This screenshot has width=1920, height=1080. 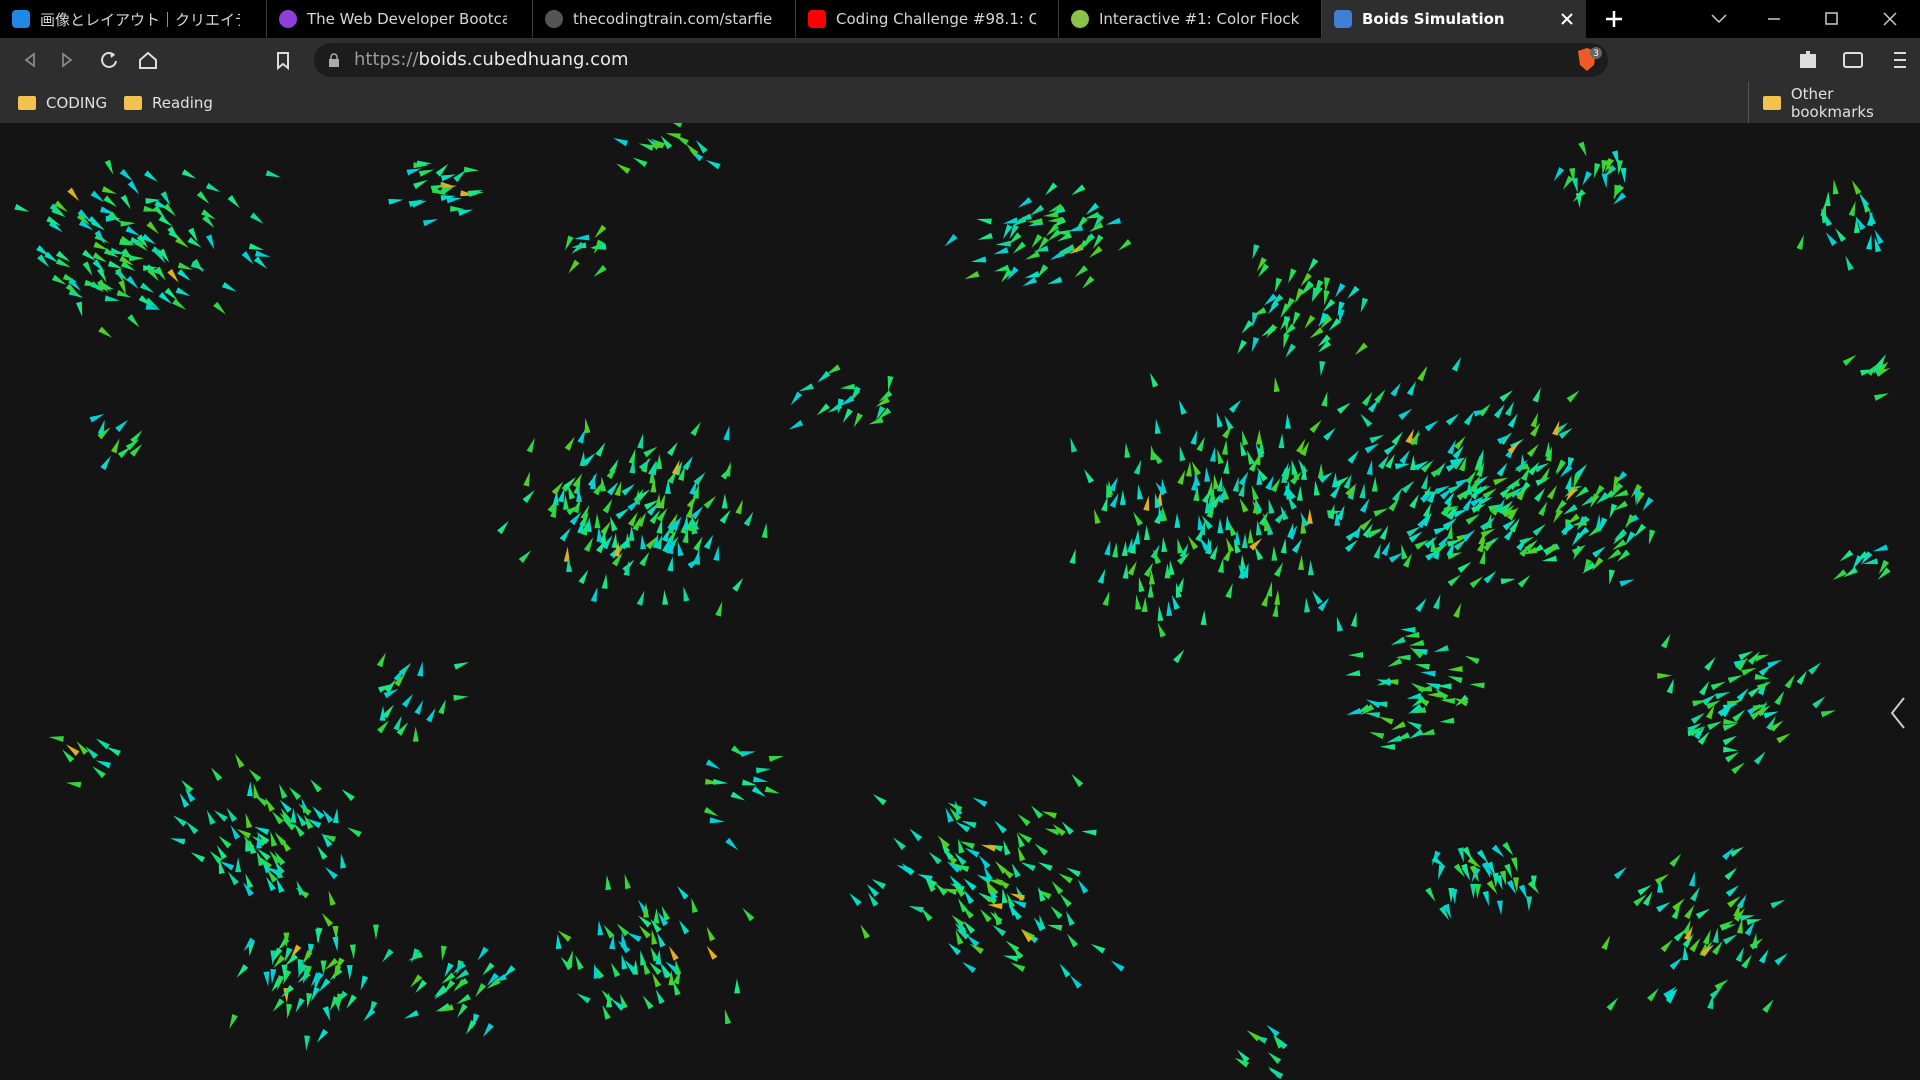 What do you see at coordinates (1850, 60) in the screenshot?
I see `extension-buttons` at bounding box center [1850, 60].